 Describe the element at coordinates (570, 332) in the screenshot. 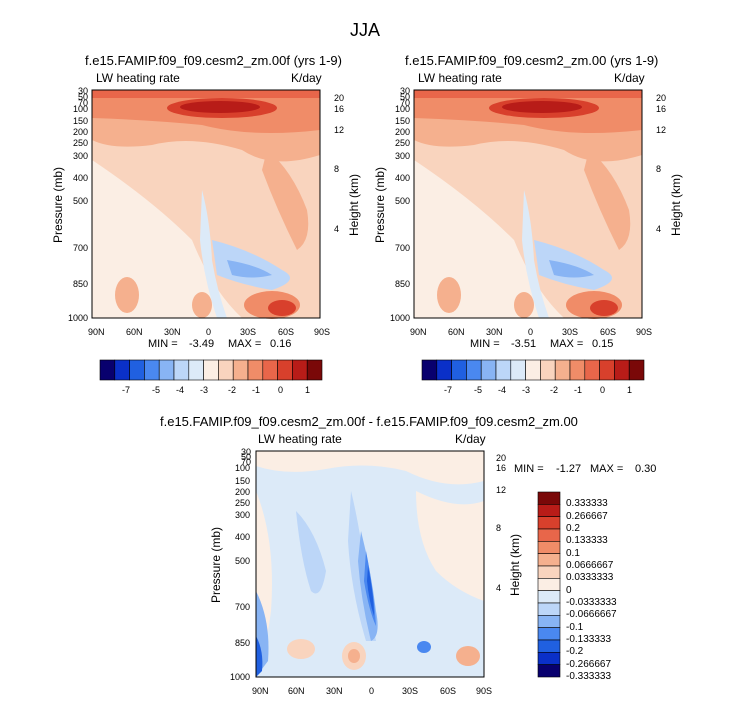

I see `p2-xtick: 30S` at that location.